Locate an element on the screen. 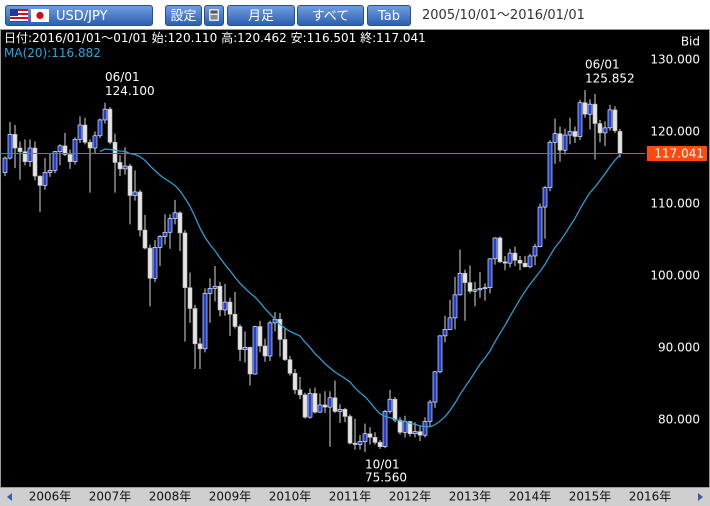 The height and width of the screenshot is (506, 710). x-tick-label: 2015年 is located at coordinates (590, 497).